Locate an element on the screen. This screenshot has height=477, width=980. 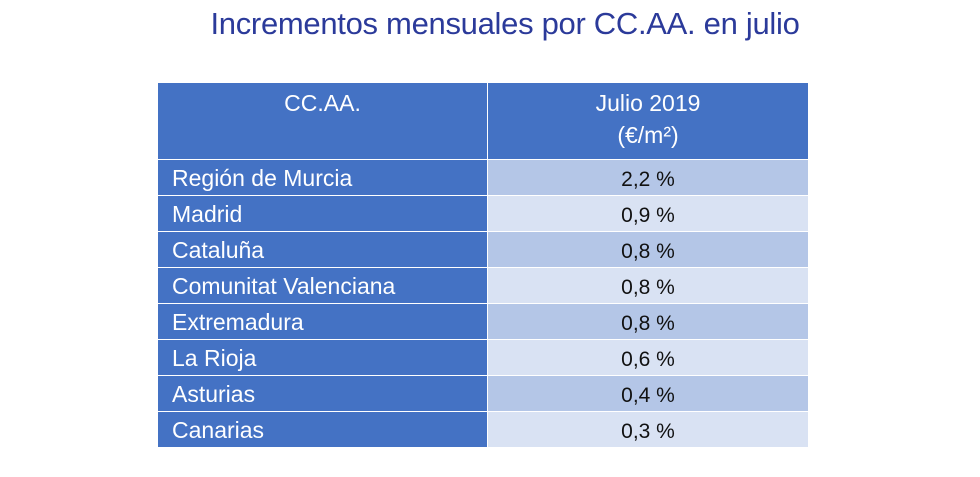
column-header-region-label: CC.AA. is located at coordinates (322, 103).